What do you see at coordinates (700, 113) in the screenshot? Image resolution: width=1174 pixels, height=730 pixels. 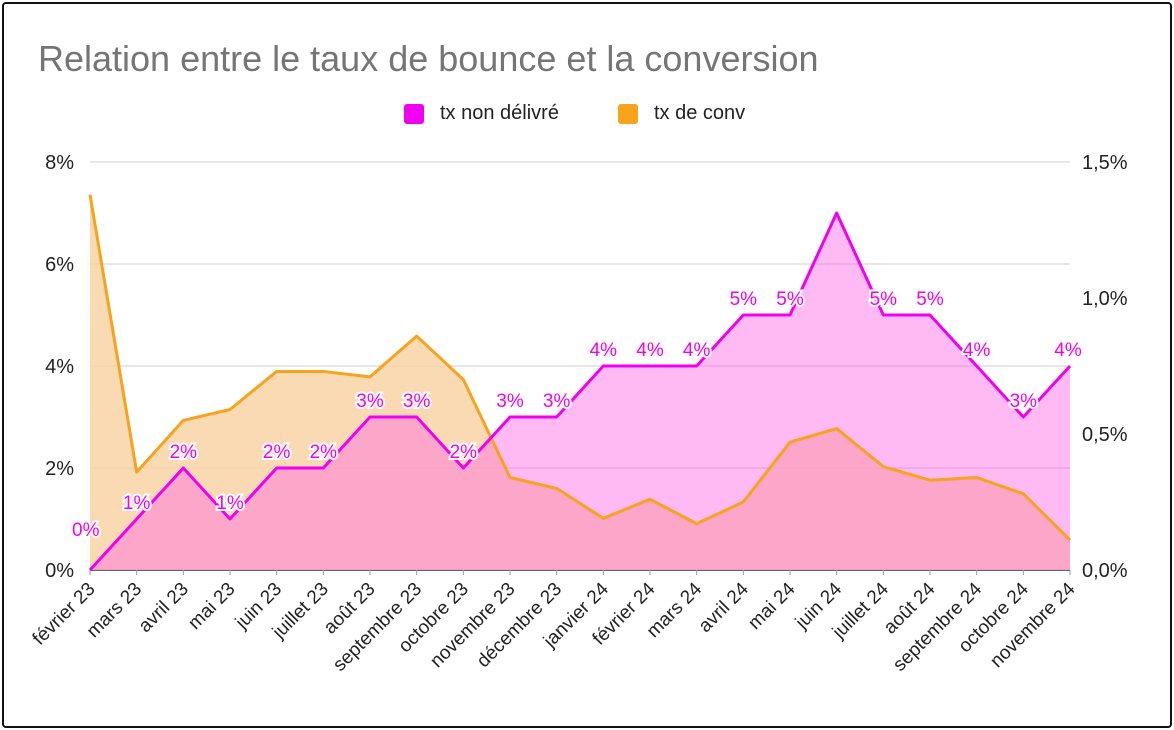 I see `legend-label-conversion: tx de conv` at bounding box center [700, 113].